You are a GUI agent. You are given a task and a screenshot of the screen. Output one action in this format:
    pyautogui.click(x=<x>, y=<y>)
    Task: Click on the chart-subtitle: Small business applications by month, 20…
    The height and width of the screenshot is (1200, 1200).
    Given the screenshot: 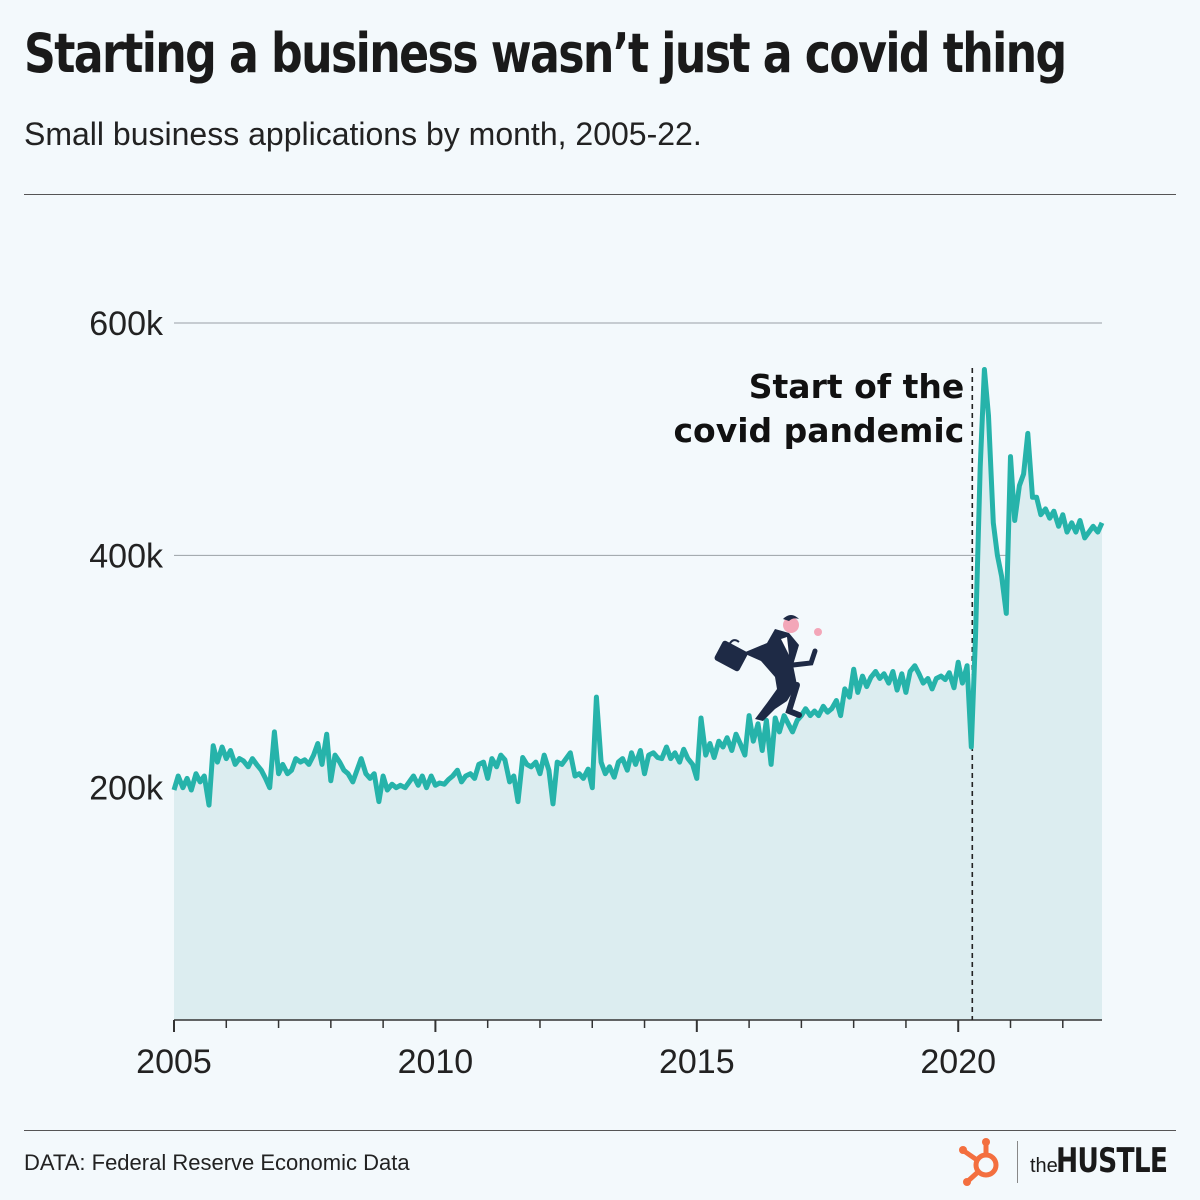 What is the action you would take?
    pyautogui.click(x=363, y=134)
    